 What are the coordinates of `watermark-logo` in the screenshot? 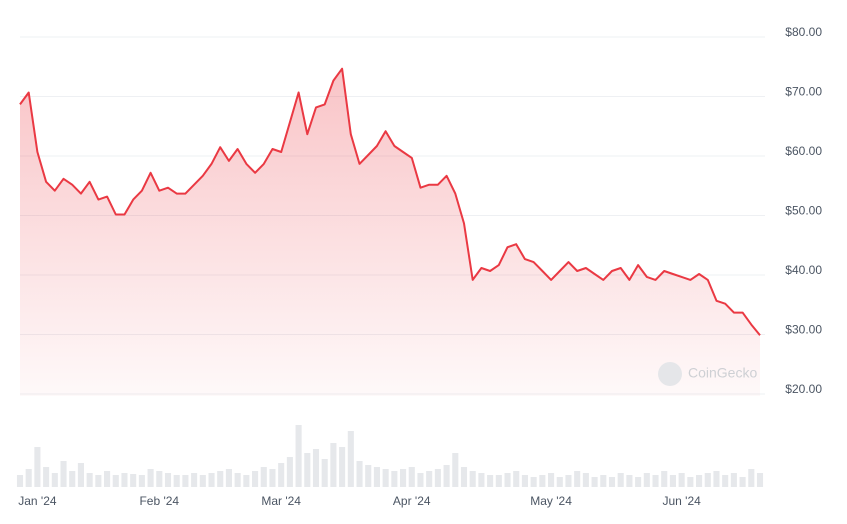 It's located at (670, 374).